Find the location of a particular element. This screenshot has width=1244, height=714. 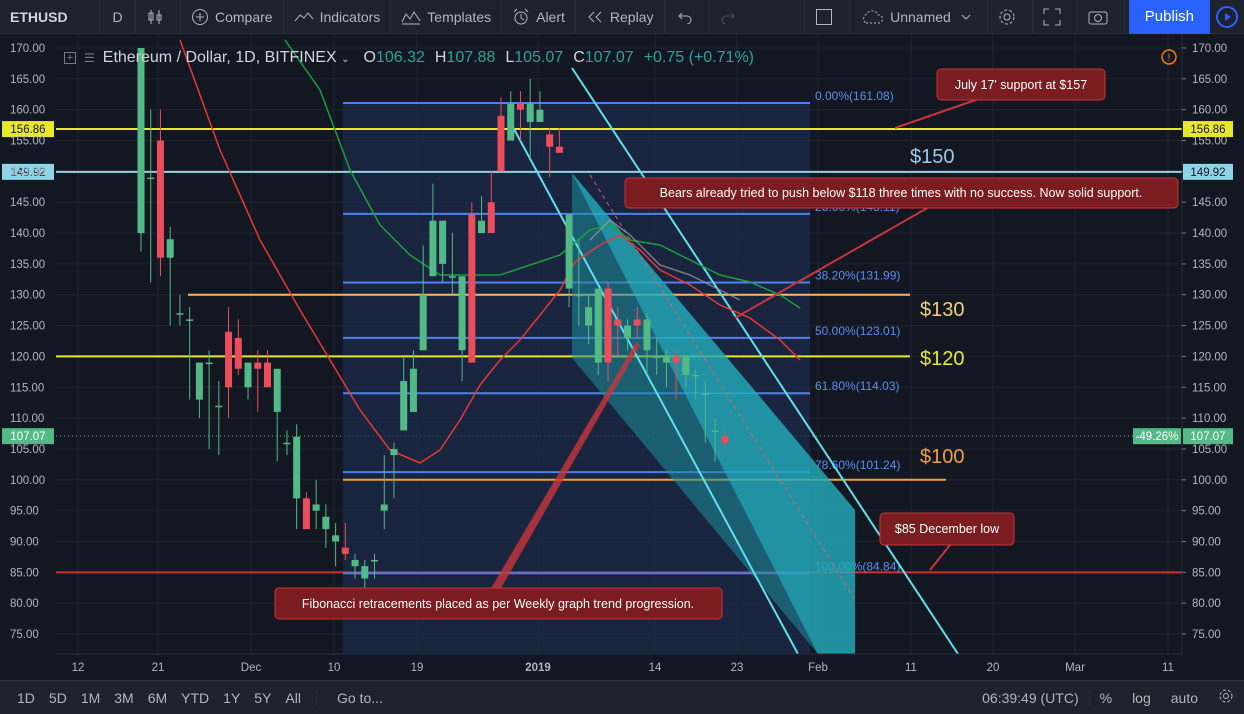

price-tick: 155.00 is located at coordinates (1209, 142).